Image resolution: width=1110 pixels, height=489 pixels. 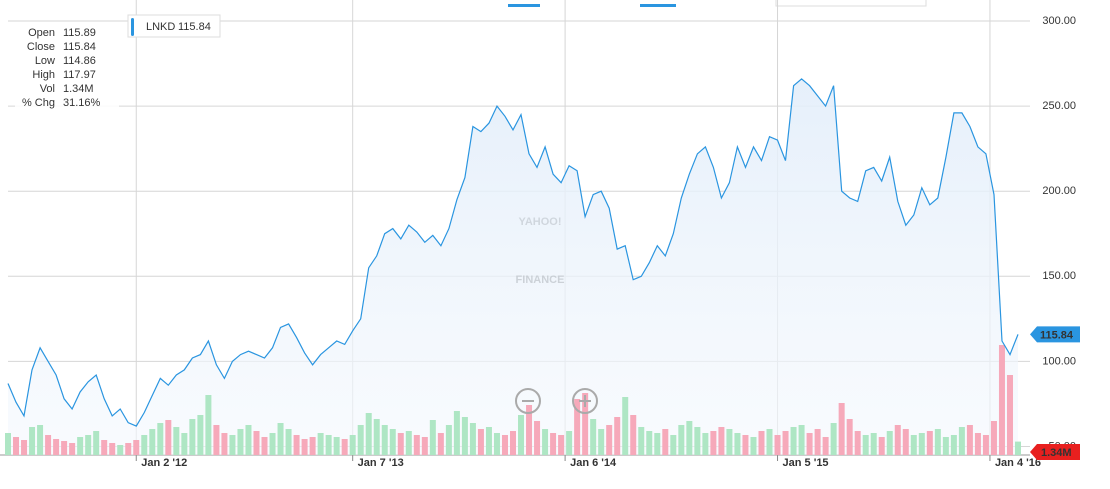 I want to click on info-value: 114.86, so click(x=79, y=61).